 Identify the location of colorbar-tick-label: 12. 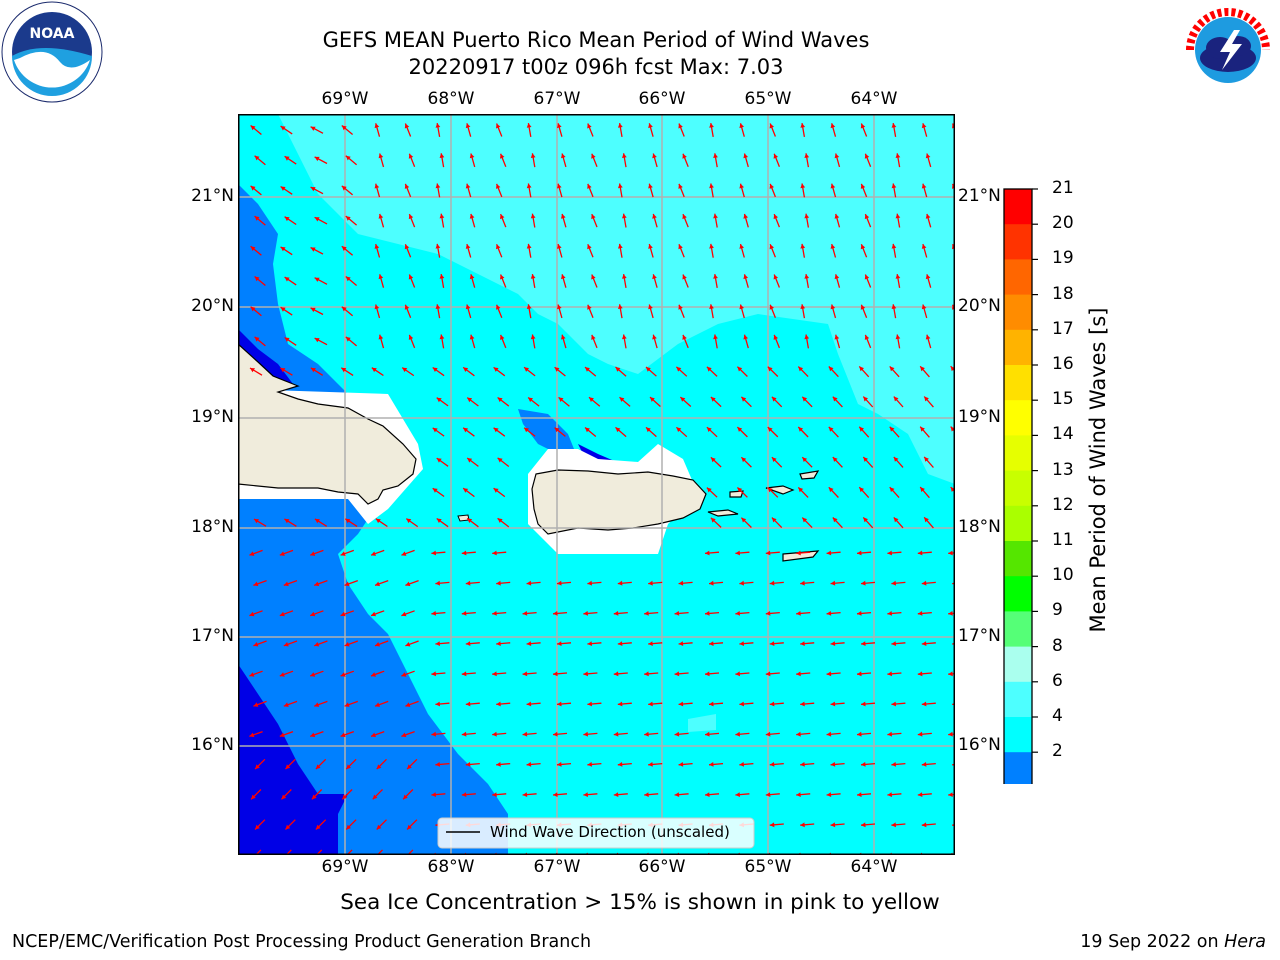
(1063, 504).